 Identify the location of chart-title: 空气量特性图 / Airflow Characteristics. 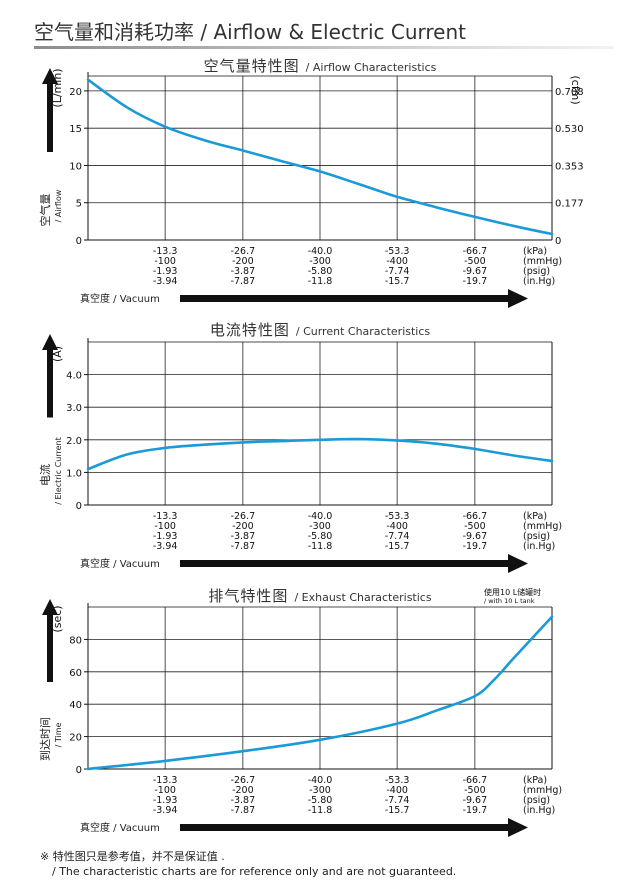
(320, 66).